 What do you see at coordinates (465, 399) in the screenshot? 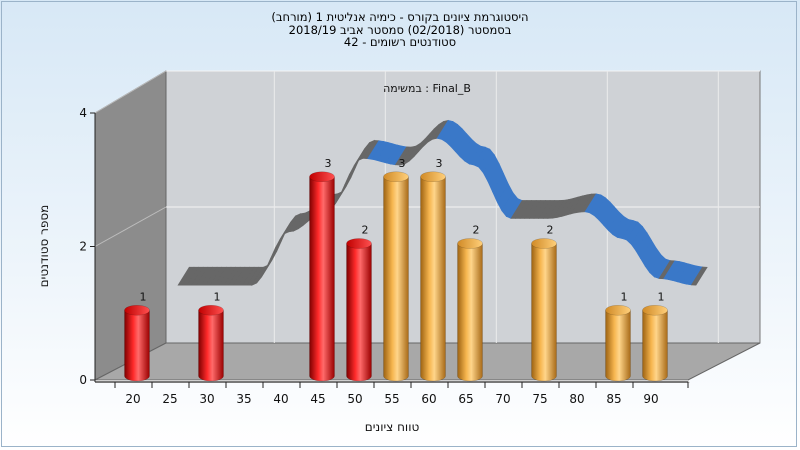
I see `x-tick-label: 65` at bounding box center [465, 399].